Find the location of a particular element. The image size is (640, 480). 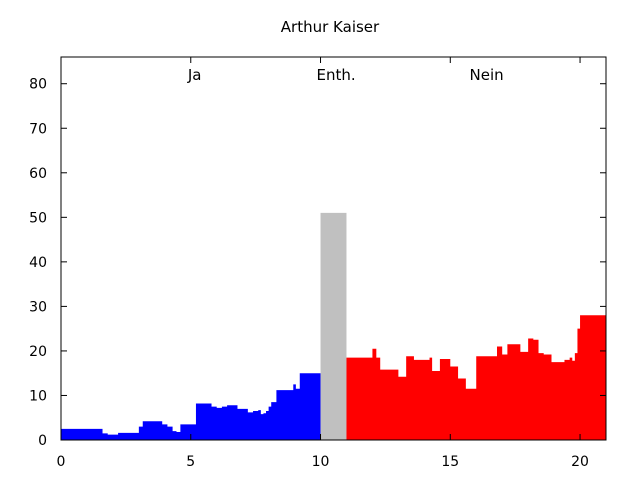

y-tick-label: 60 is located at coordinates (38, 174).